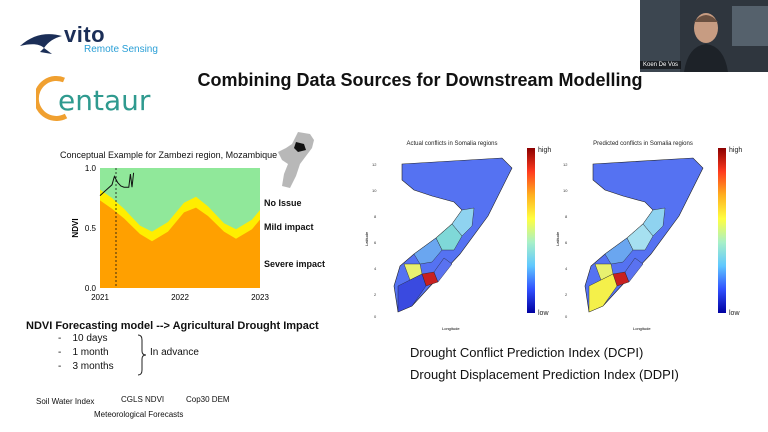  What do you see at coordinates (296, 160) in the screenshot?
I see `mozambique-map-icon` at bounding box center [296, 160].